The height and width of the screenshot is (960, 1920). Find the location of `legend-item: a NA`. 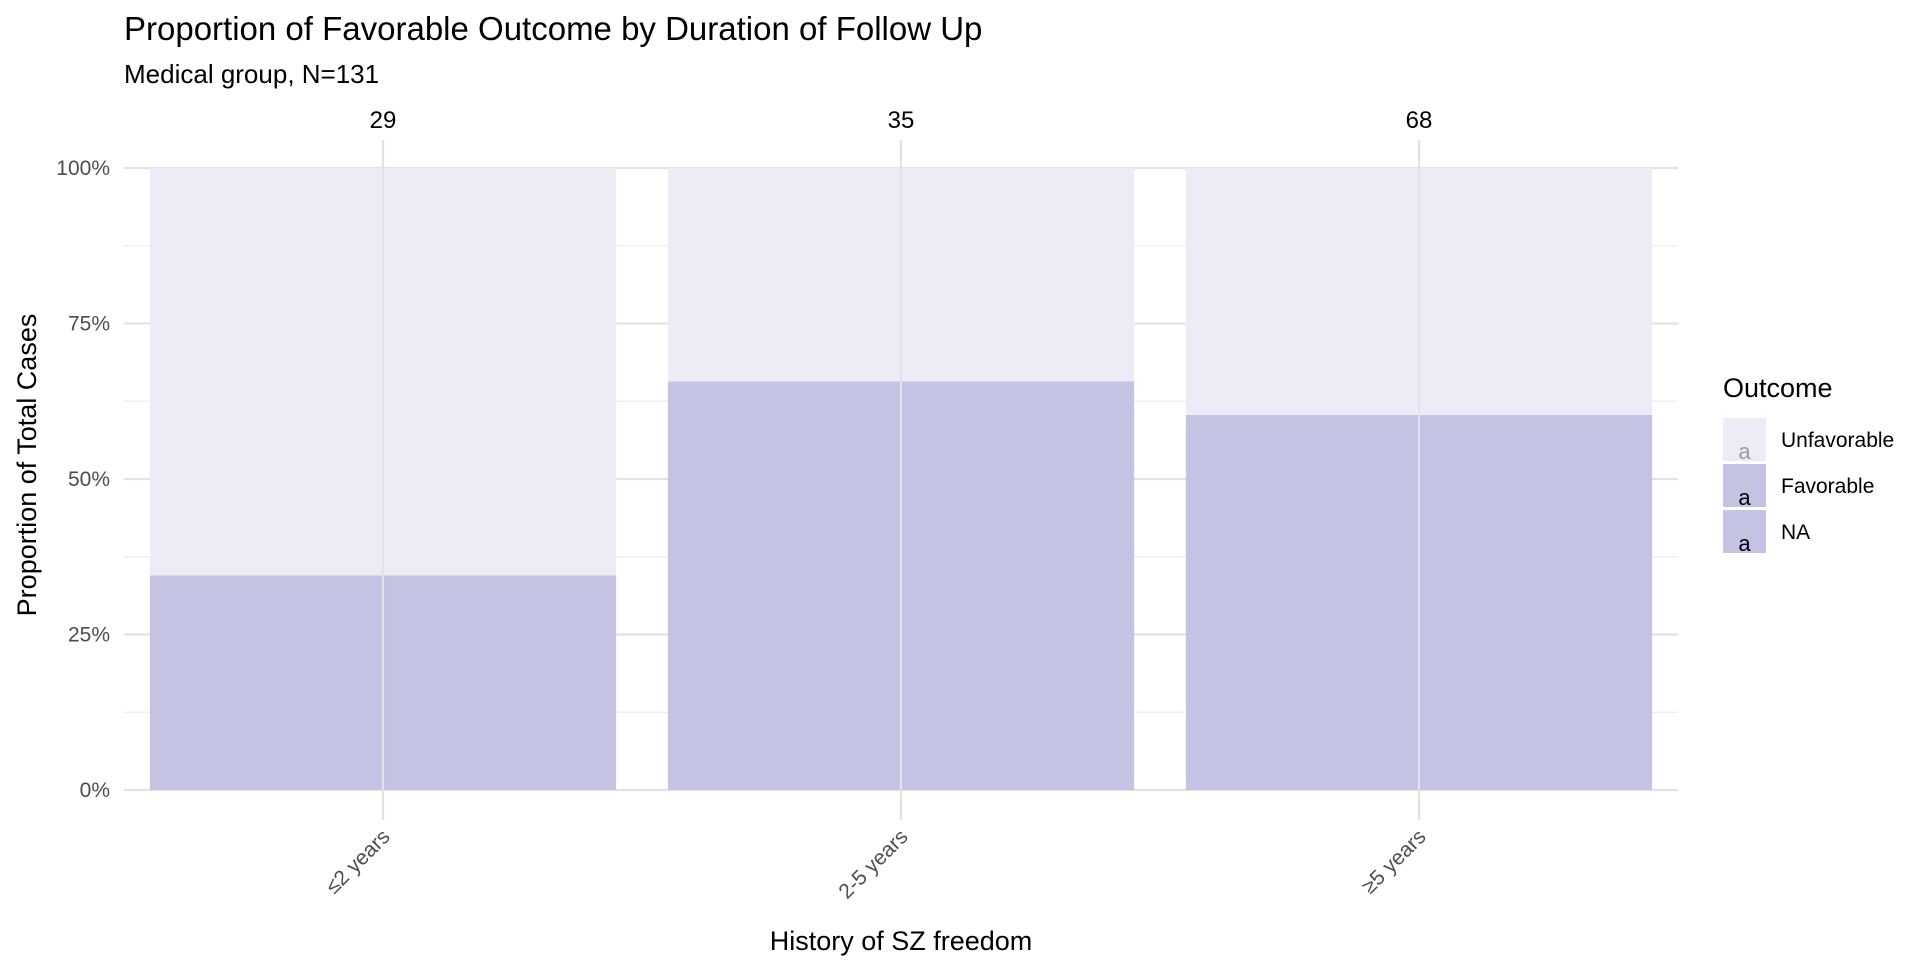

legend-item: a NA is located at coordinates (1766, 533).